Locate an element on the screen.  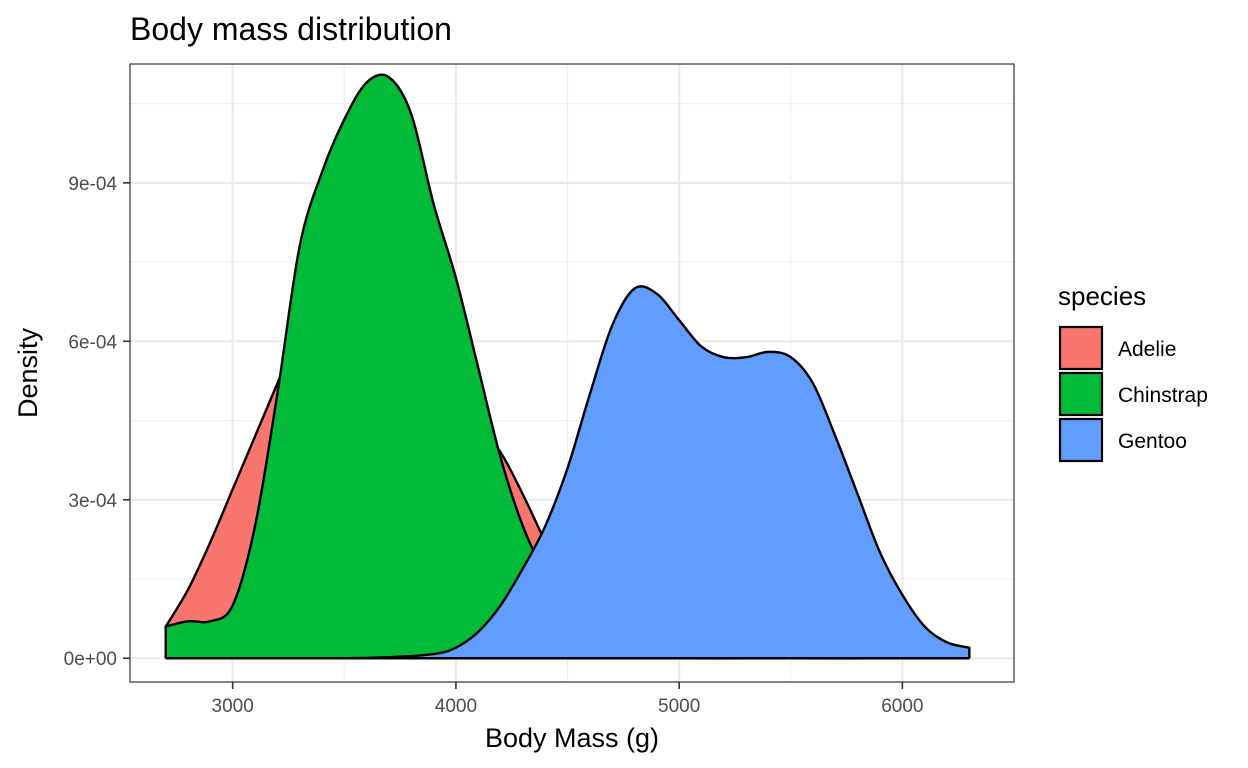
x-tick-label: 3000 is located at coordinates (233, 706).